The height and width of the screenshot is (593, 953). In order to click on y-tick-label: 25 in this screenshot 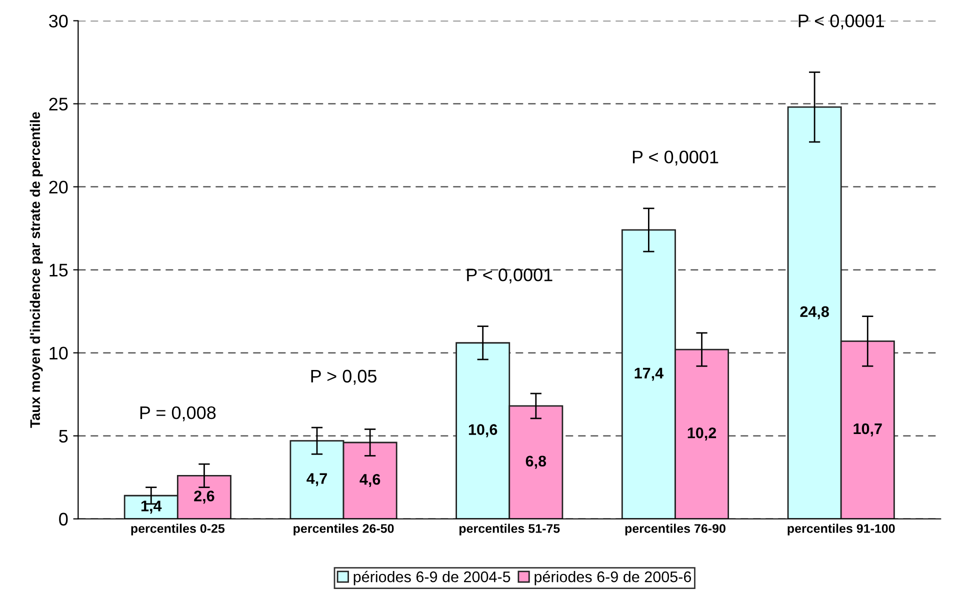, I will do `click(58, 104)`.